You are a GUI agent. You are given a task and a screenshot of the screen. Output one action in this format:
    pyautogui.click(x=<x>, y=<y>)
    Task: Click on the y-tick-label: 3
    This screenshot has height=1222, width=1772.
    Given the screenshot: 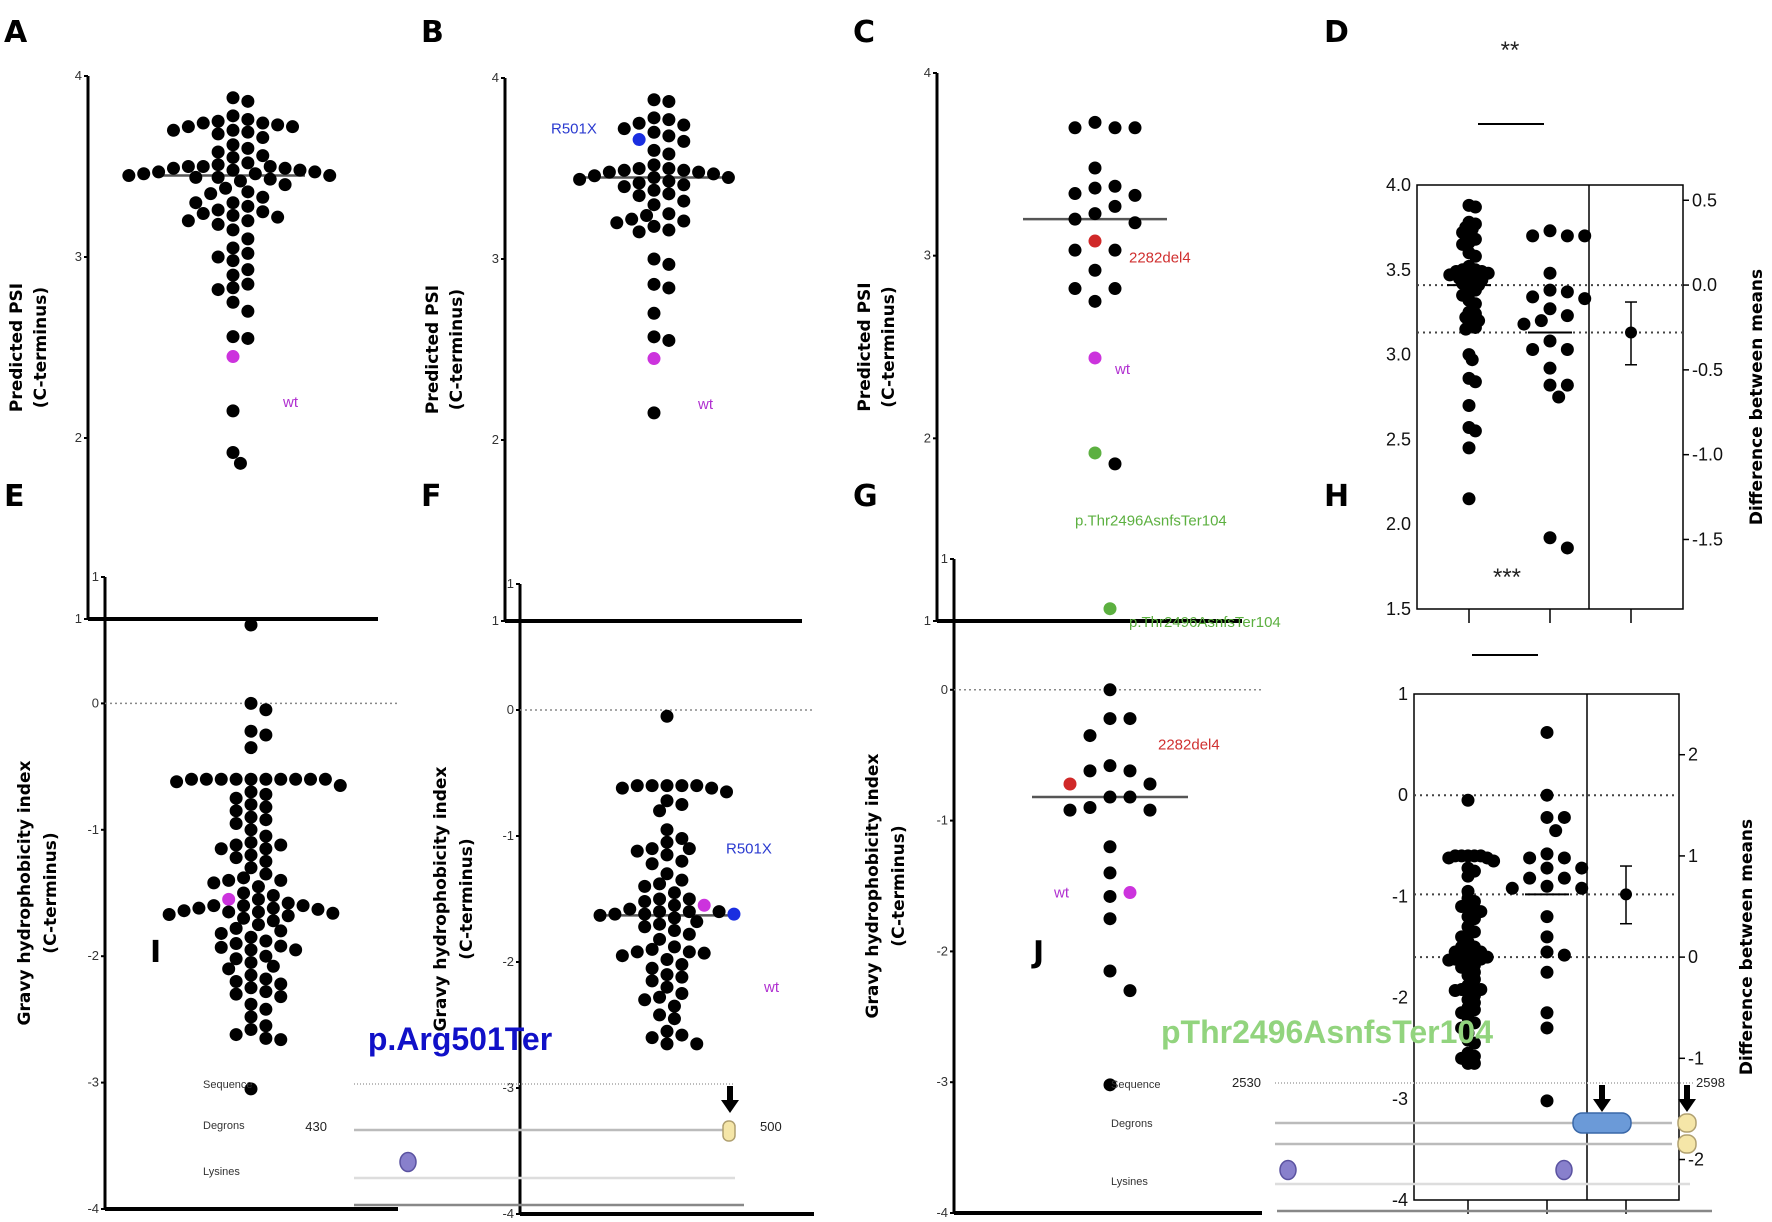 What is the action you would take?
    pyautogui.click(x=495, y=258)
    